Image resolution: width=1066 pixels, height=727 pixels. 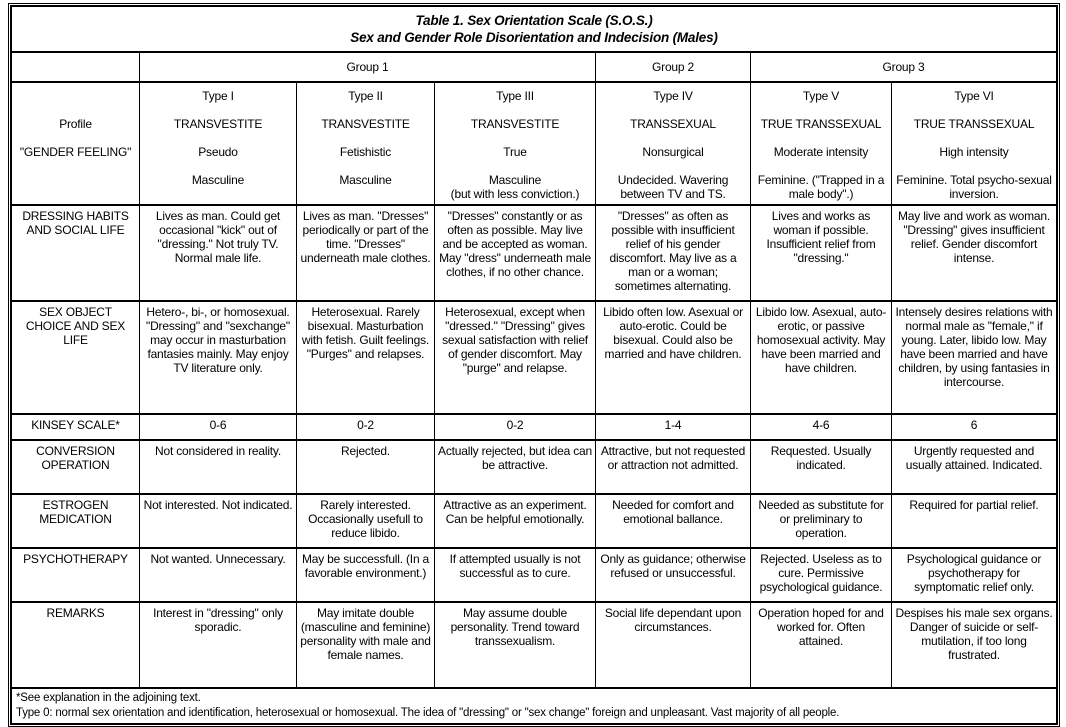 I want to click on profile-gender: Feminine. ("Trapped in a male body".), so click(x=821, y=187).